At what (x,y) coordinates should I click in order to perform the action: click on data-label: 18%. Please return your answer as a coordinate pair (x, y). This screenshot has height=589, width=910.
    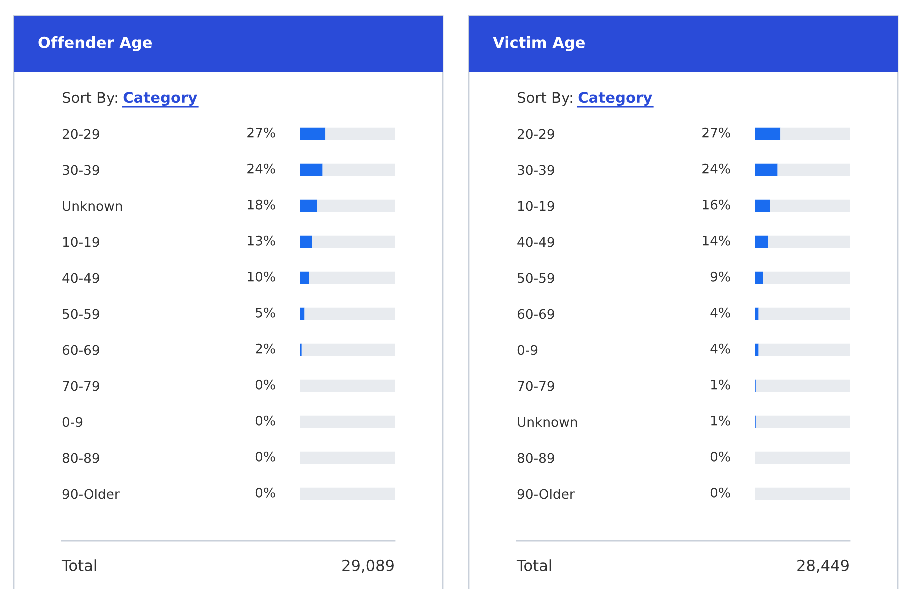
    Looking at the image, I should click on (262, 205).